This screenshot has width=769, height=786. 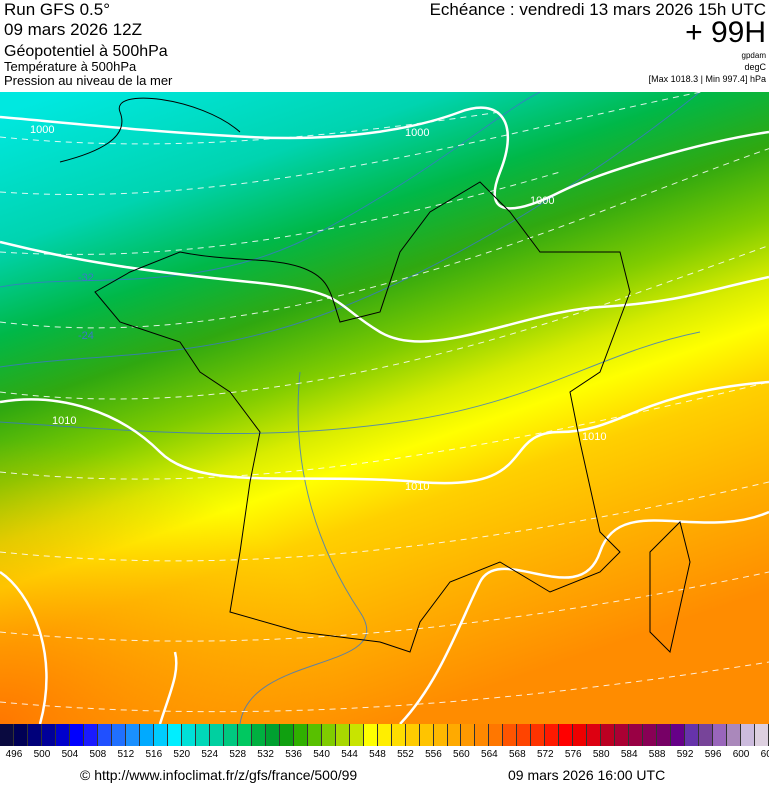 What do you see at coordinates (86, 336) in the screenshot?
I see `isotherm-label: -24` at bounding box center [86, 336].